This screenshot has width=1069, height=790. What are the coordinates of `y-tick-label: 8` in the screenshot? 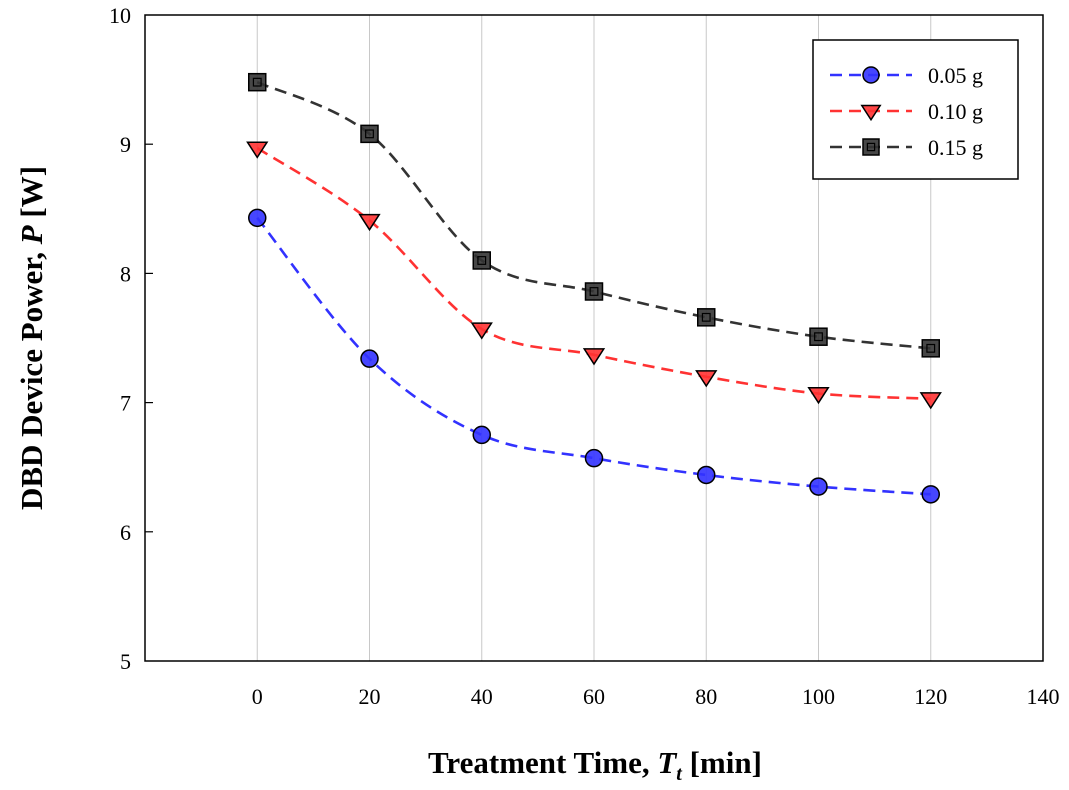 It's located at (125, 273).